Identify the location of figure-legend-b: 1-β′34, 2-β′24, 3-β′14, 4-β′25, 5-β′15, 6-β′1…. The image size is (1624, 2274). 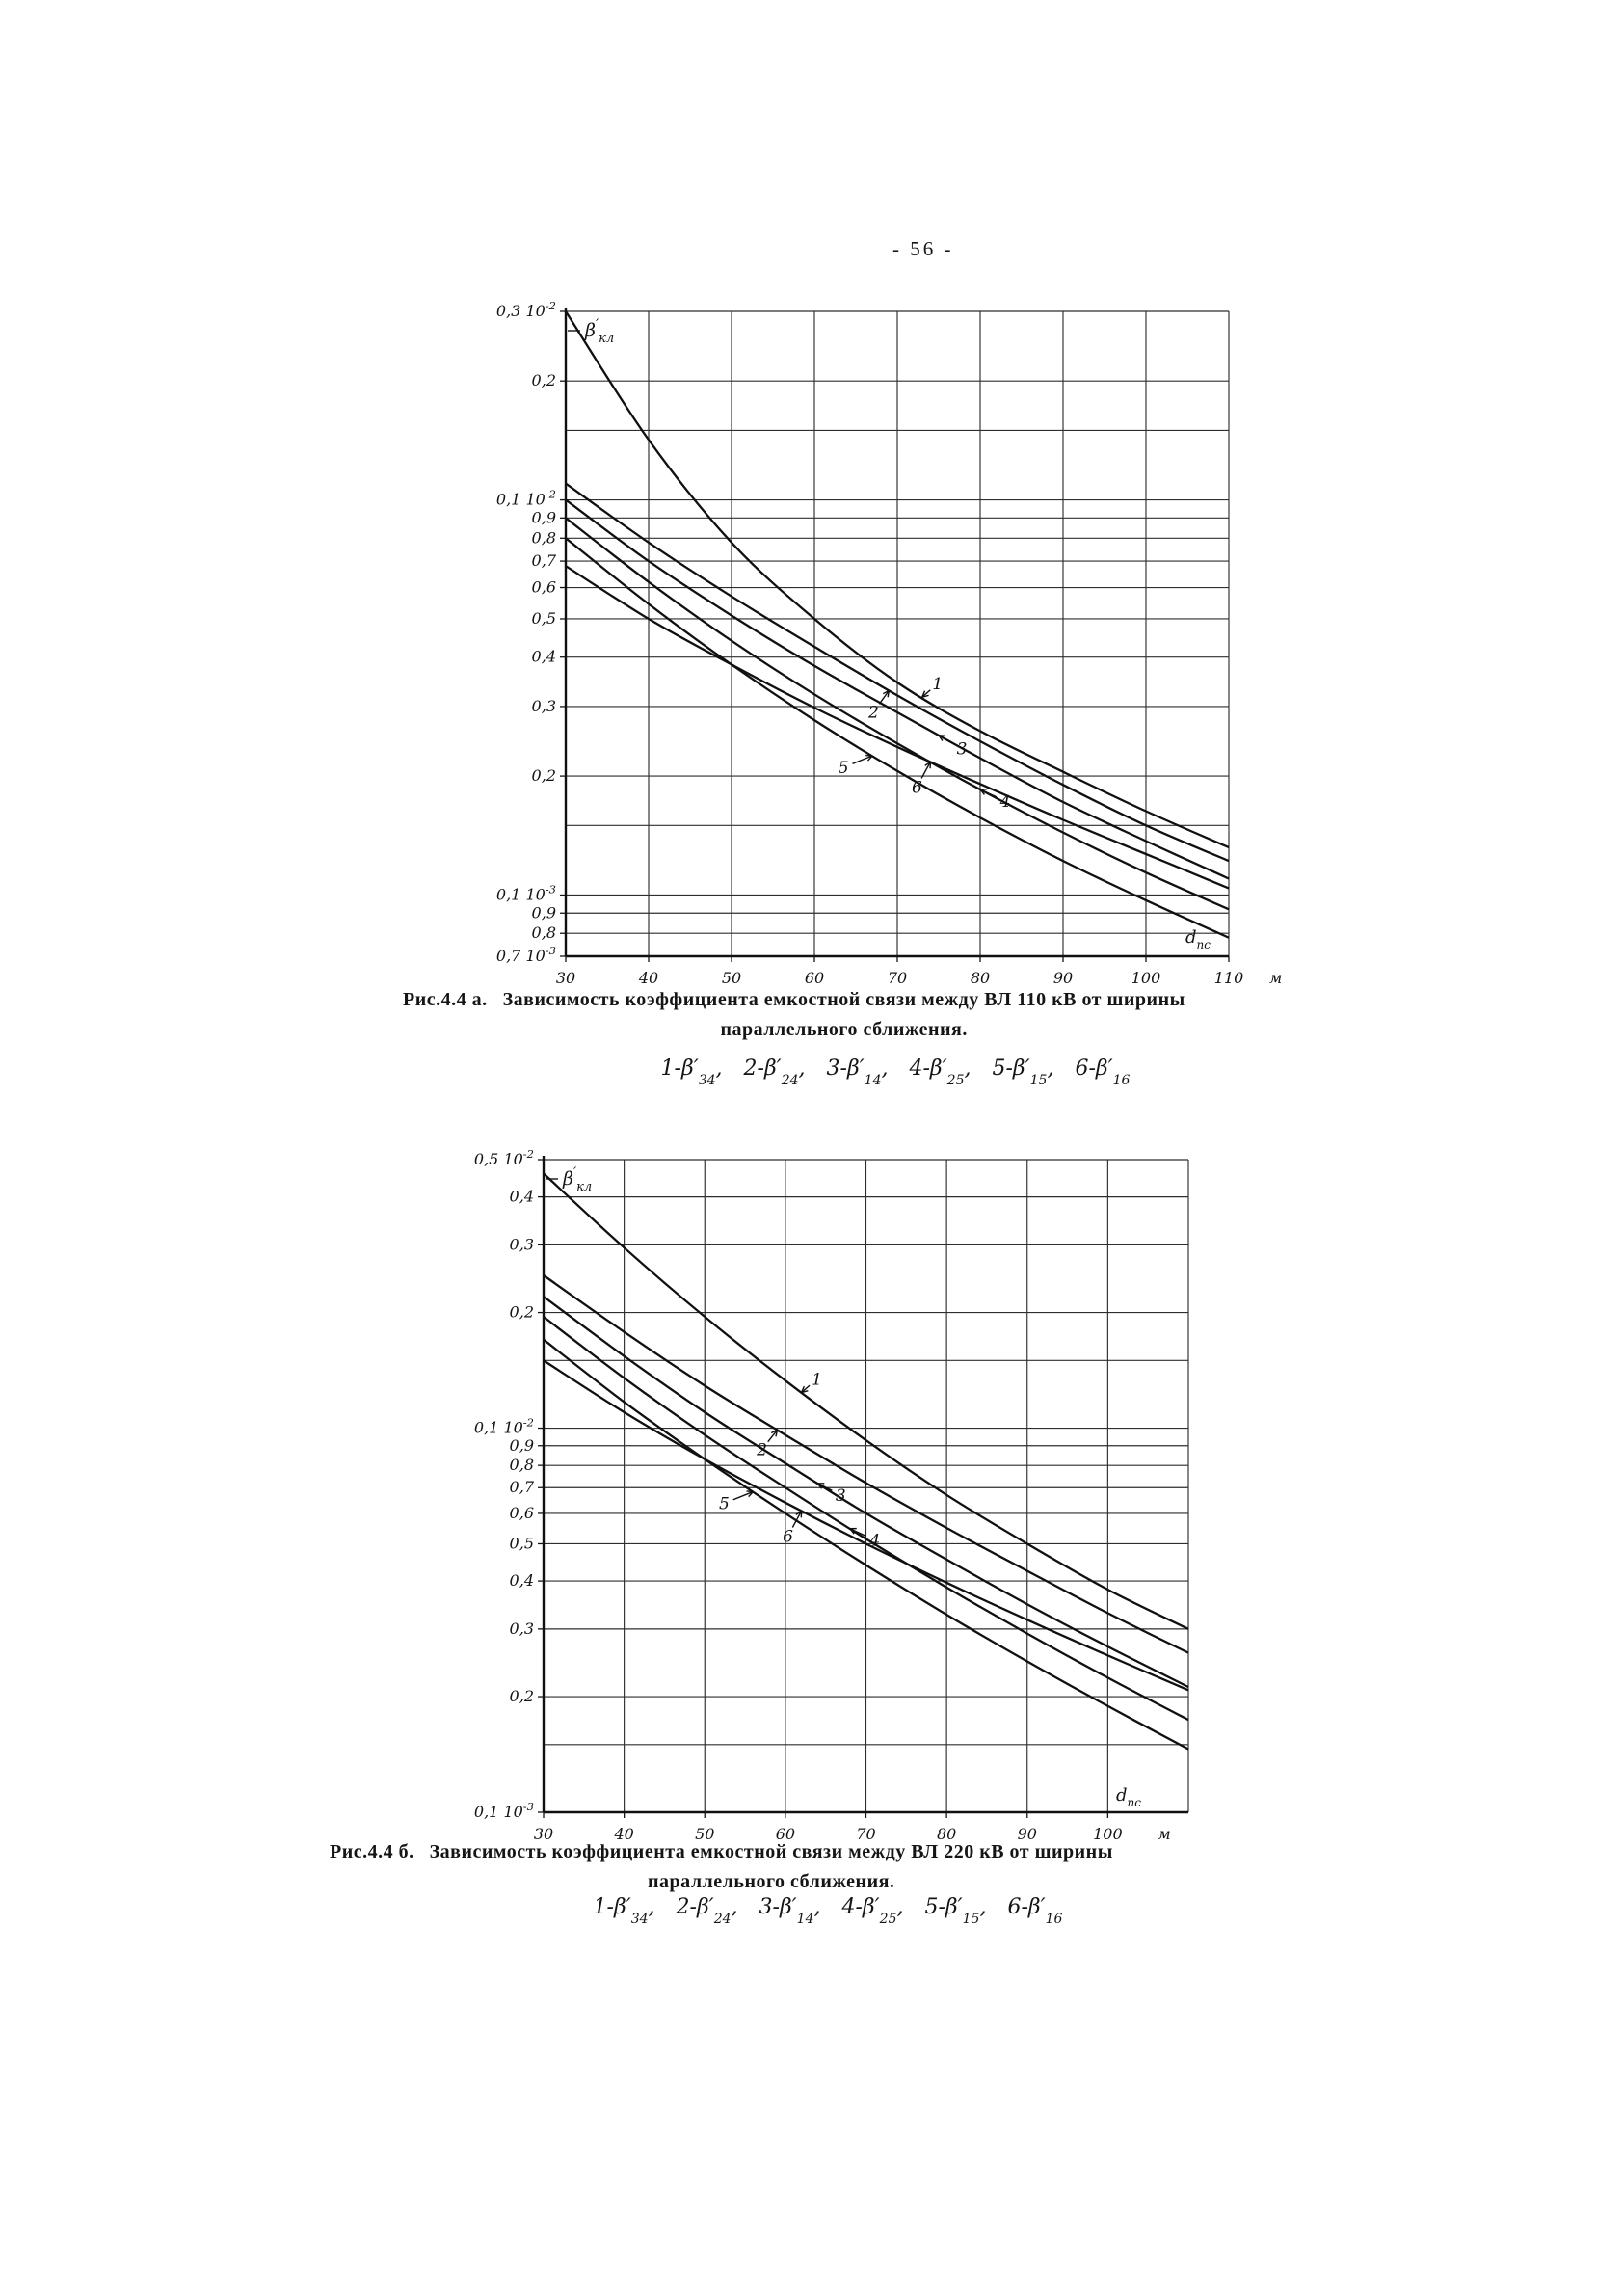
(838, 1911).